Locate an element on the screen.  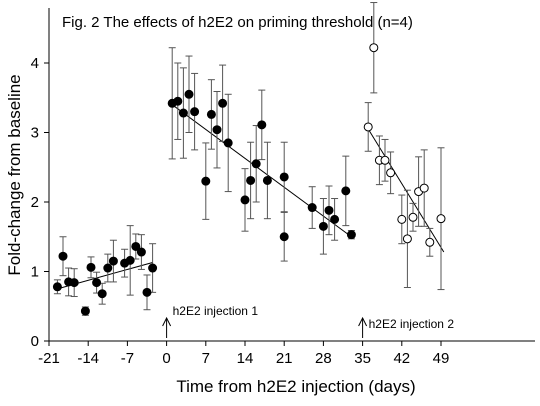
trend-line is located at coordinates (261, 171).